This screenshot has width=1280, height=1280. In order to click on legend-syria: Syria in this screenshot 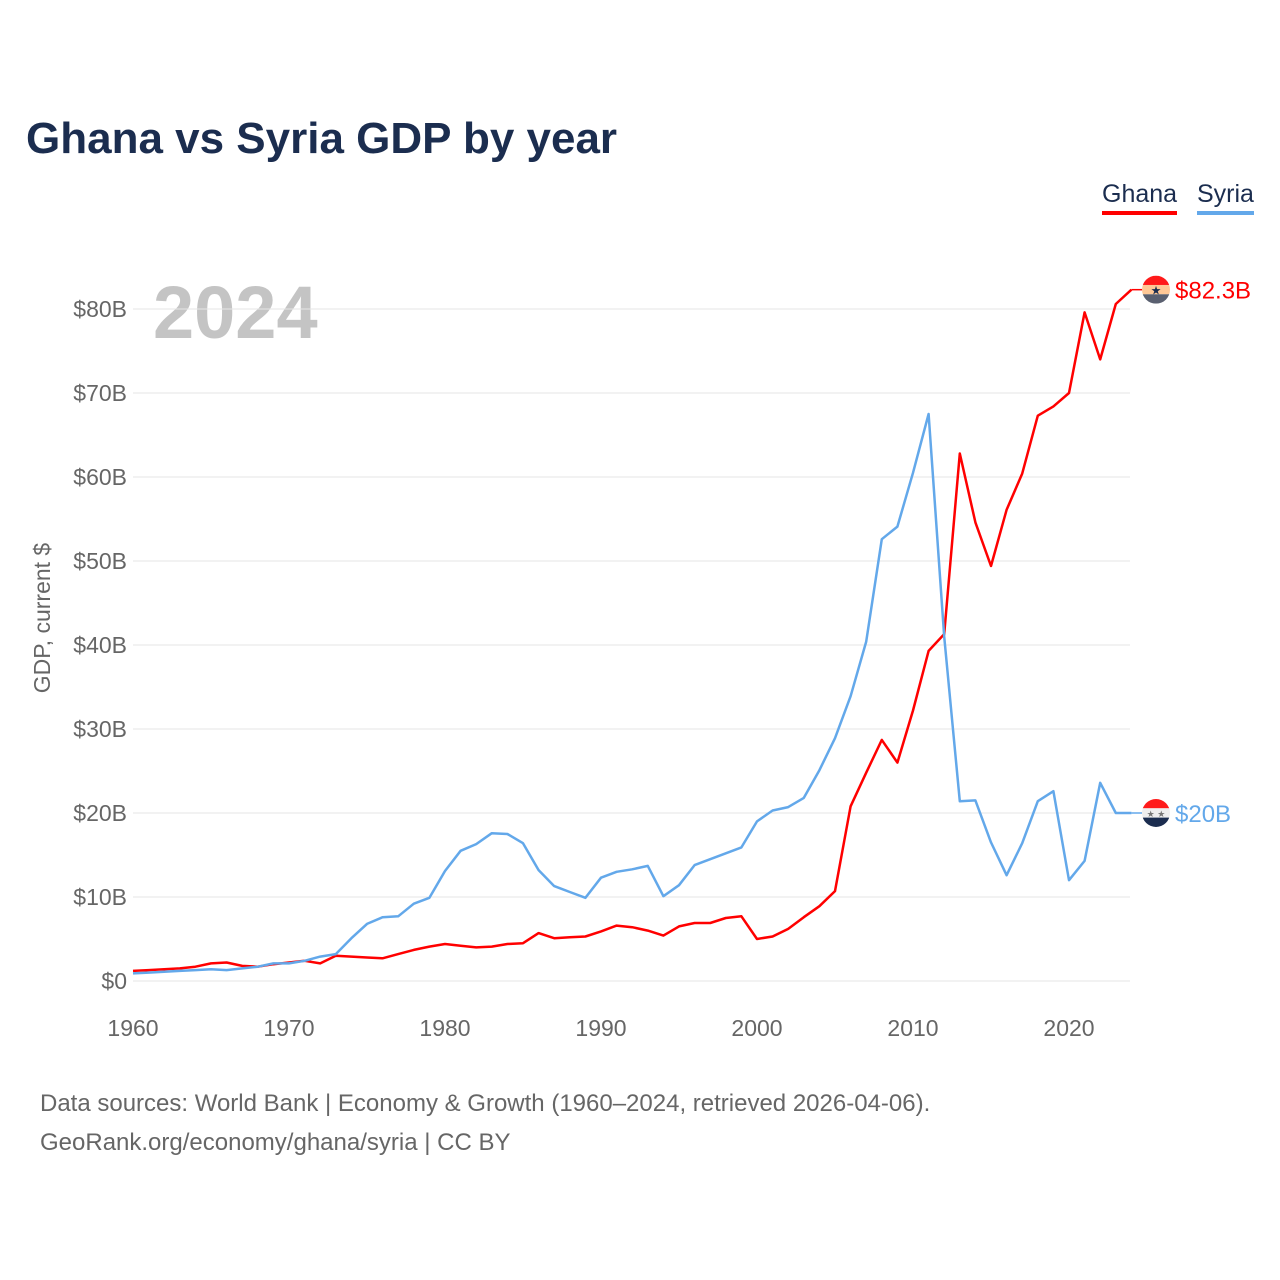, I will do `click(1225, 197)`.